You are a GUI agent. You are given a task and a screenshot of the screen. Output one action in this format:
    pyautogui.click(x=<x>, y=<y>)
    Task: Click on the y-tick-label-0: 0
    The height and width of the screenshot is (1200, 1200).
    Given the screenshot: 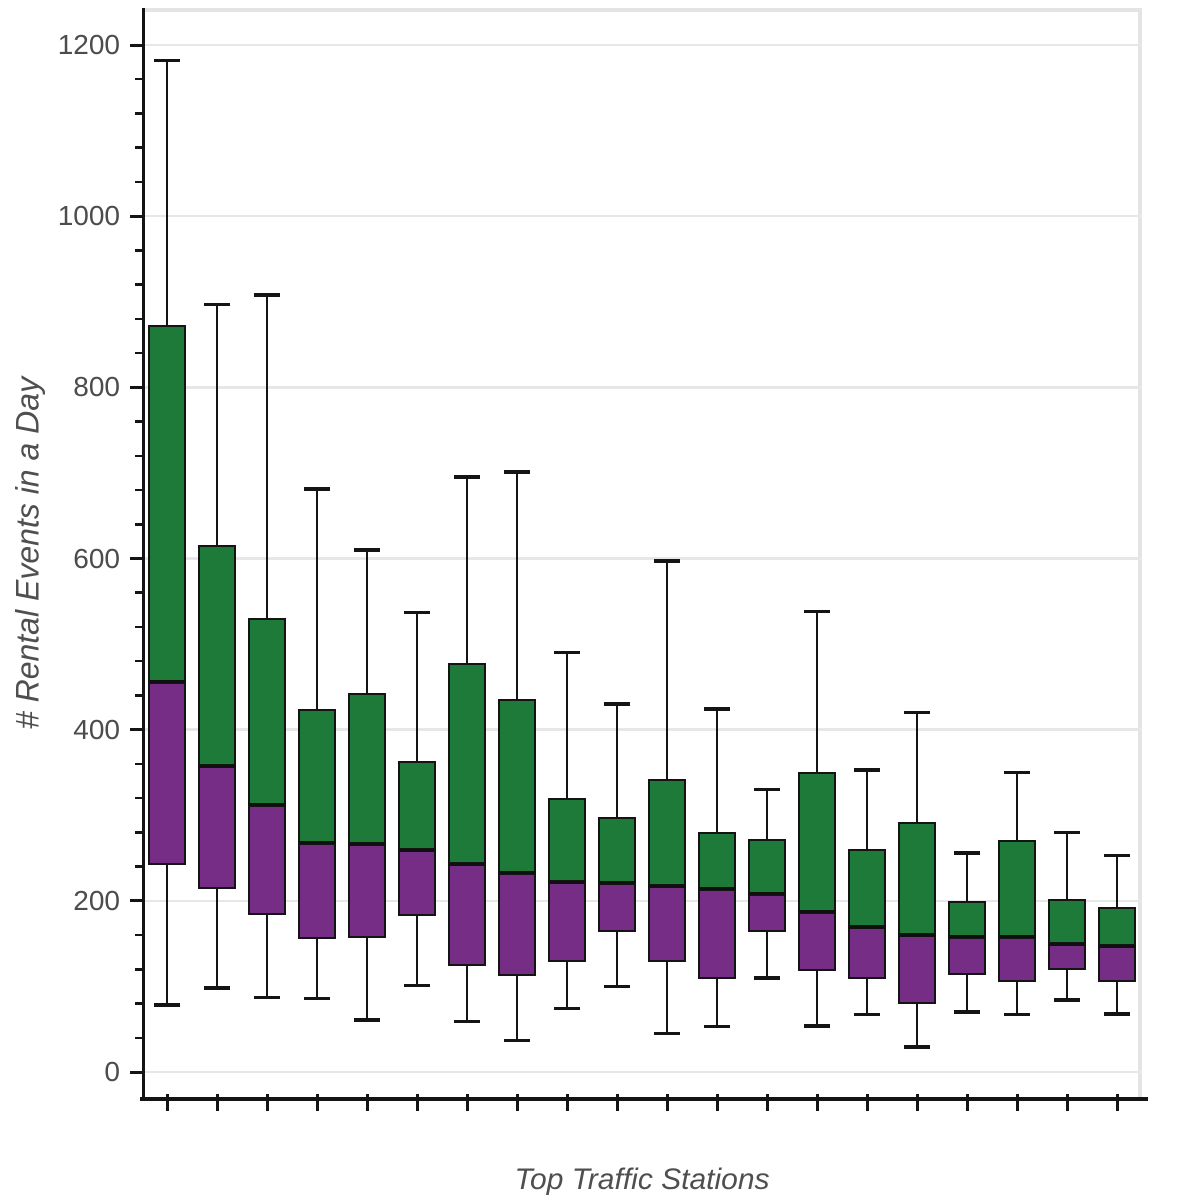 What is the action you would take?
    pyautogui.click(x=112, y=1071)
    